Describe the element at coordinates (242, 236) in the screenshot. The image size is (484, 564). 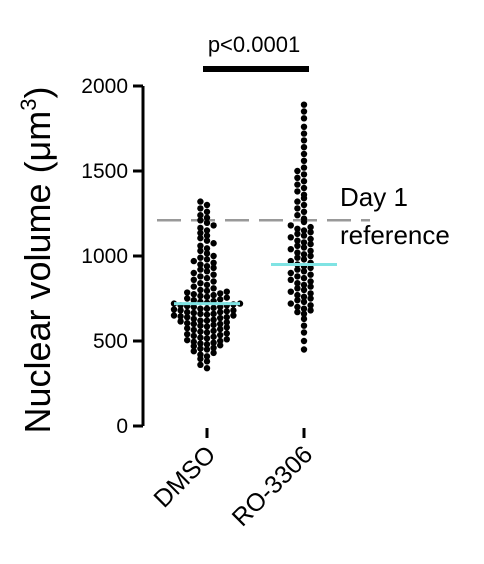
I see `data-points` at that location.